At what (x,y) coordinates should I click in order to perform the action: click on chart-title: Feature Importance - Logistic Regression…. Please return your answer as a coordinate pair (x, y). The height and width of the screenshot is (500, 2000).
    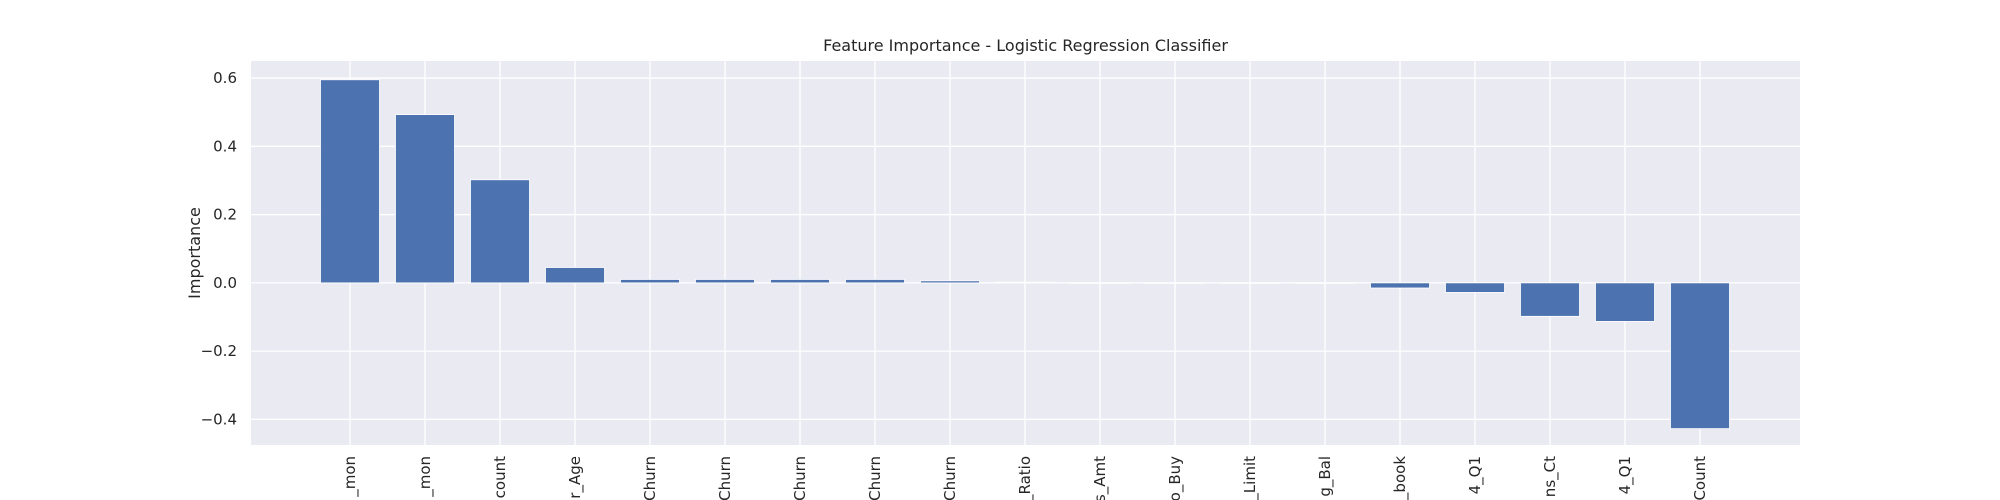
    Looking at the image, I should click on (1025, 45).